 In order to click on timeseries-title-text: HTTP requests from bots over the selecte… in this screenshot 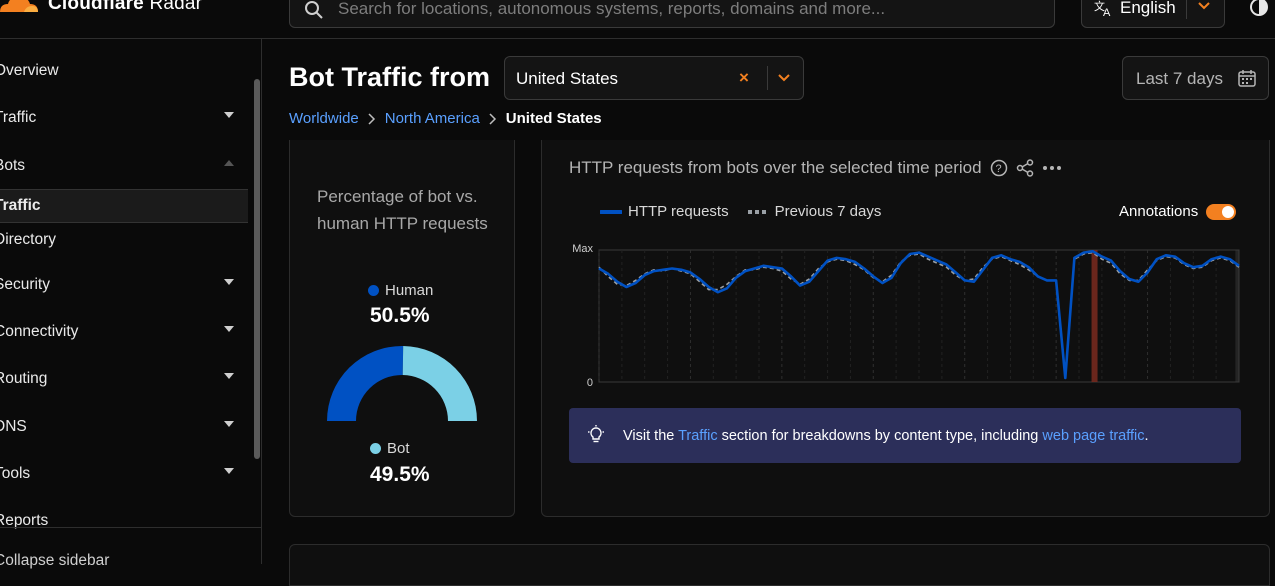, I will do `click(775, 167)`.